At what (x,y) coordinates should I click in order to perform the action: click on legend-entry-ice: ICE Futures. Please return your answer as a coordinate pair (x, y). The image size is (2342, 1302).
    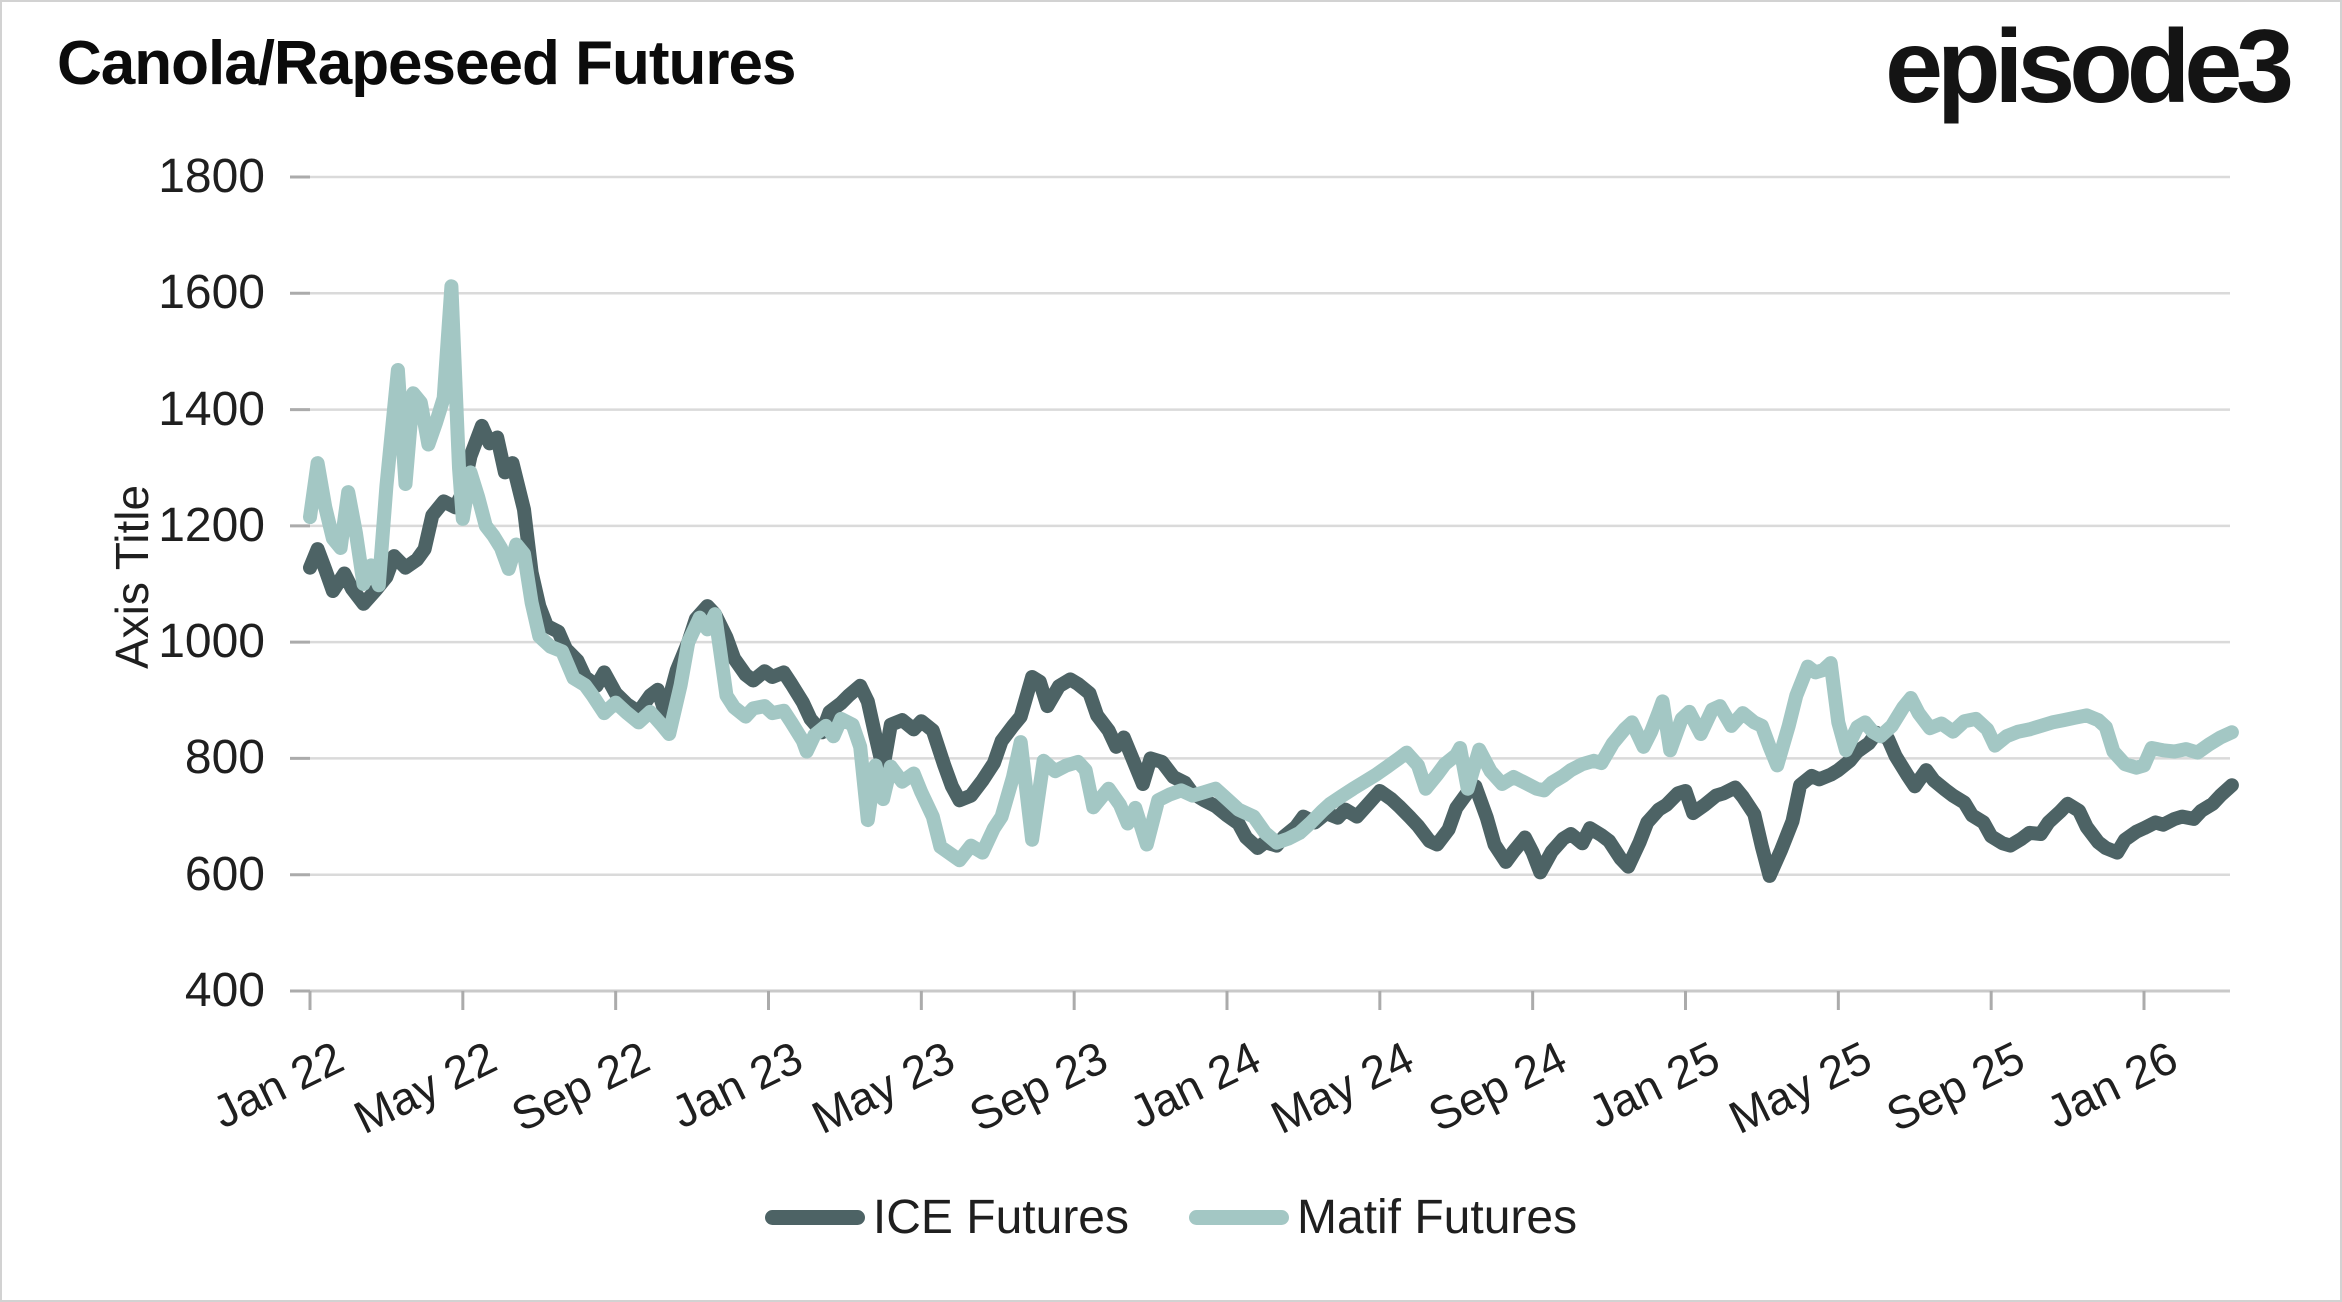
    Looking at the image, I should click on (946, 1217).